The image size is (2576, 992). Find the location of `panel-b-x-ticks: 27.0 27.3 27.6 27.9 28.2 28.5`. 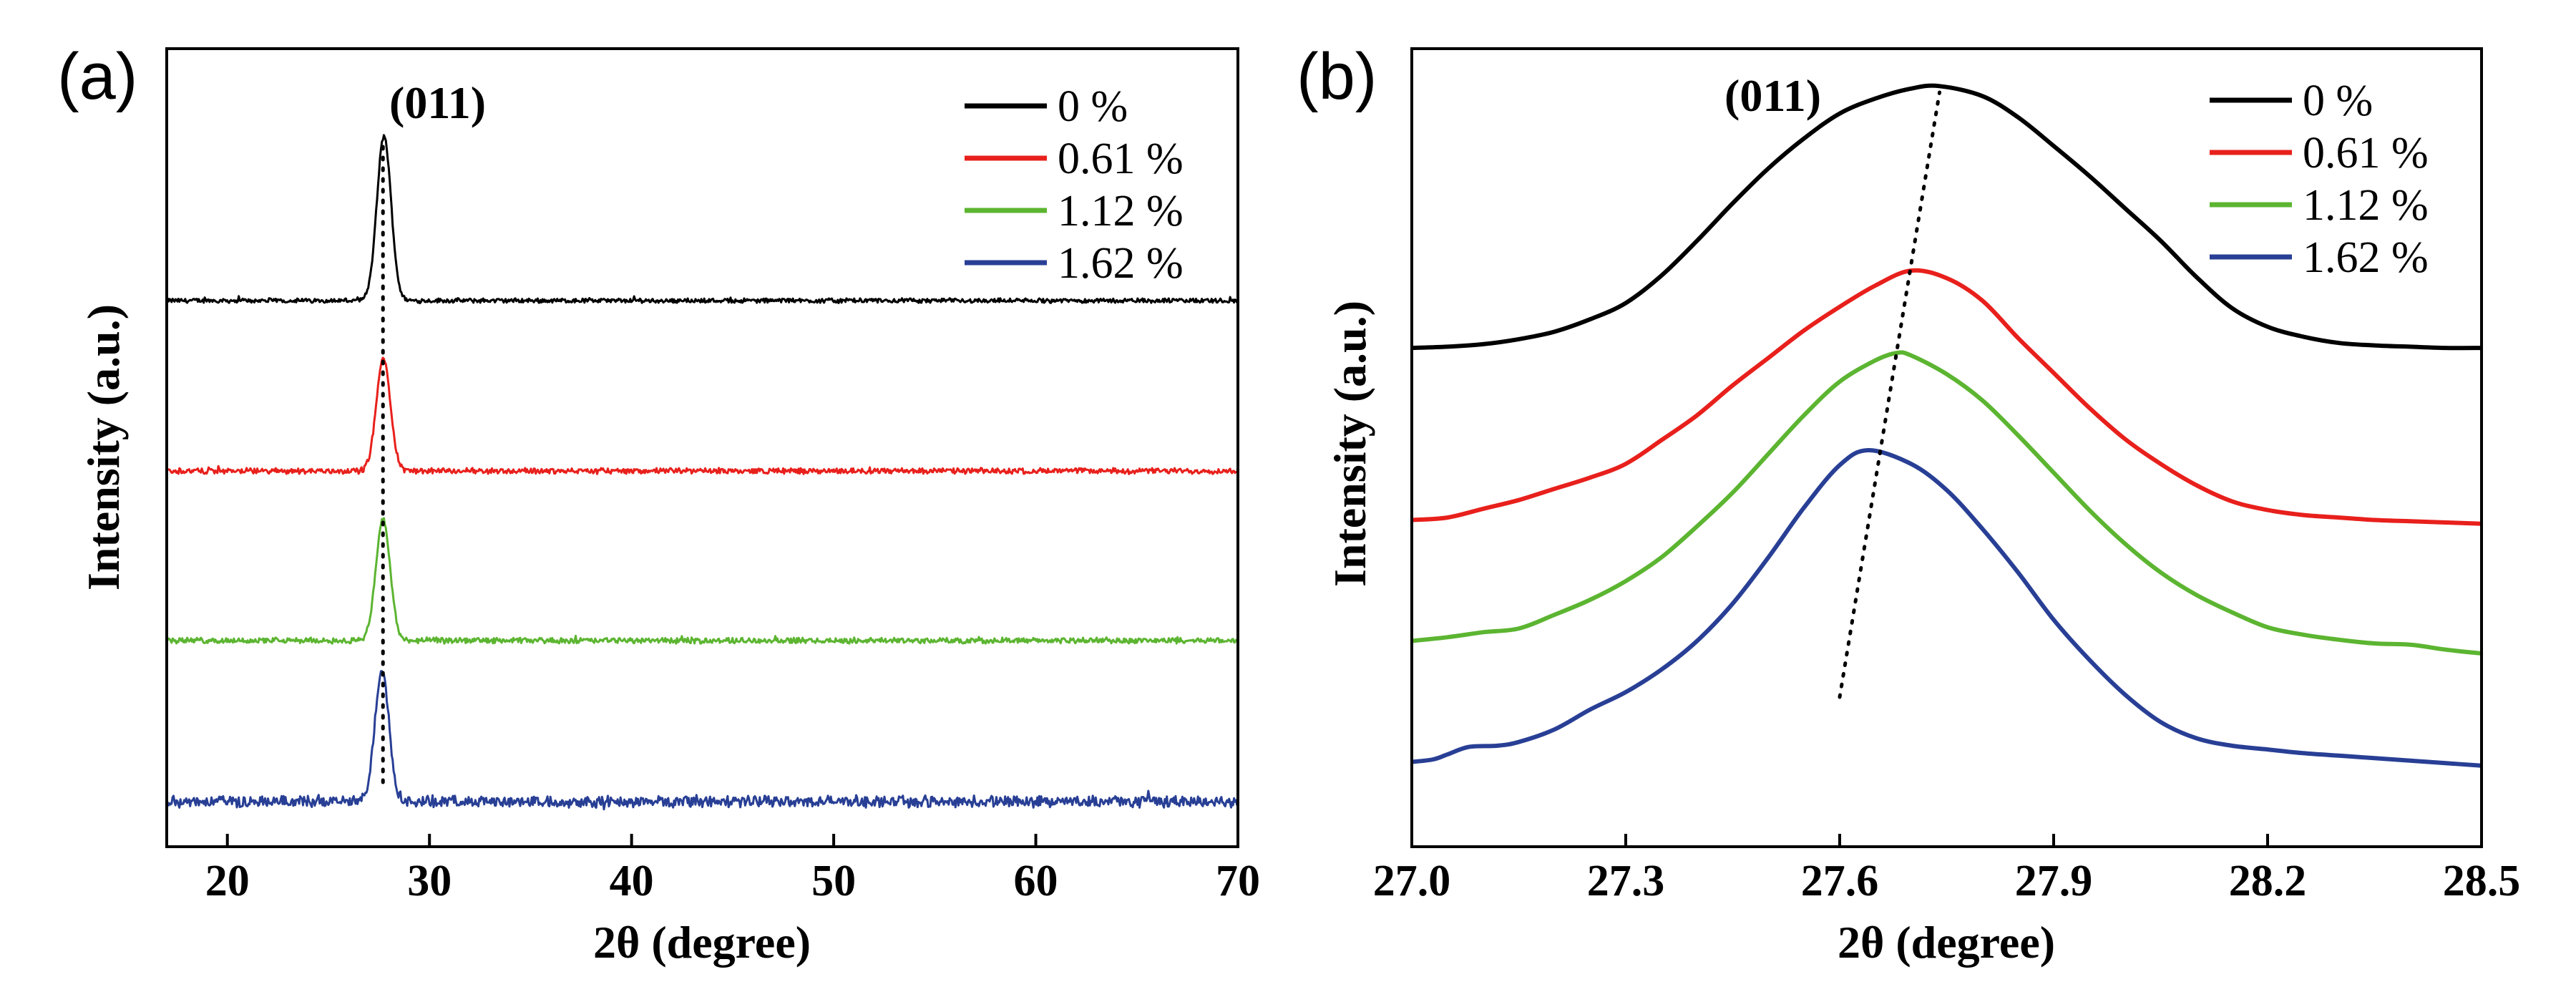

panel-b-x-ticks: 27.0 27.3 27.6 27.9 28.2 28.5 is located at coordinates (1947, 869).